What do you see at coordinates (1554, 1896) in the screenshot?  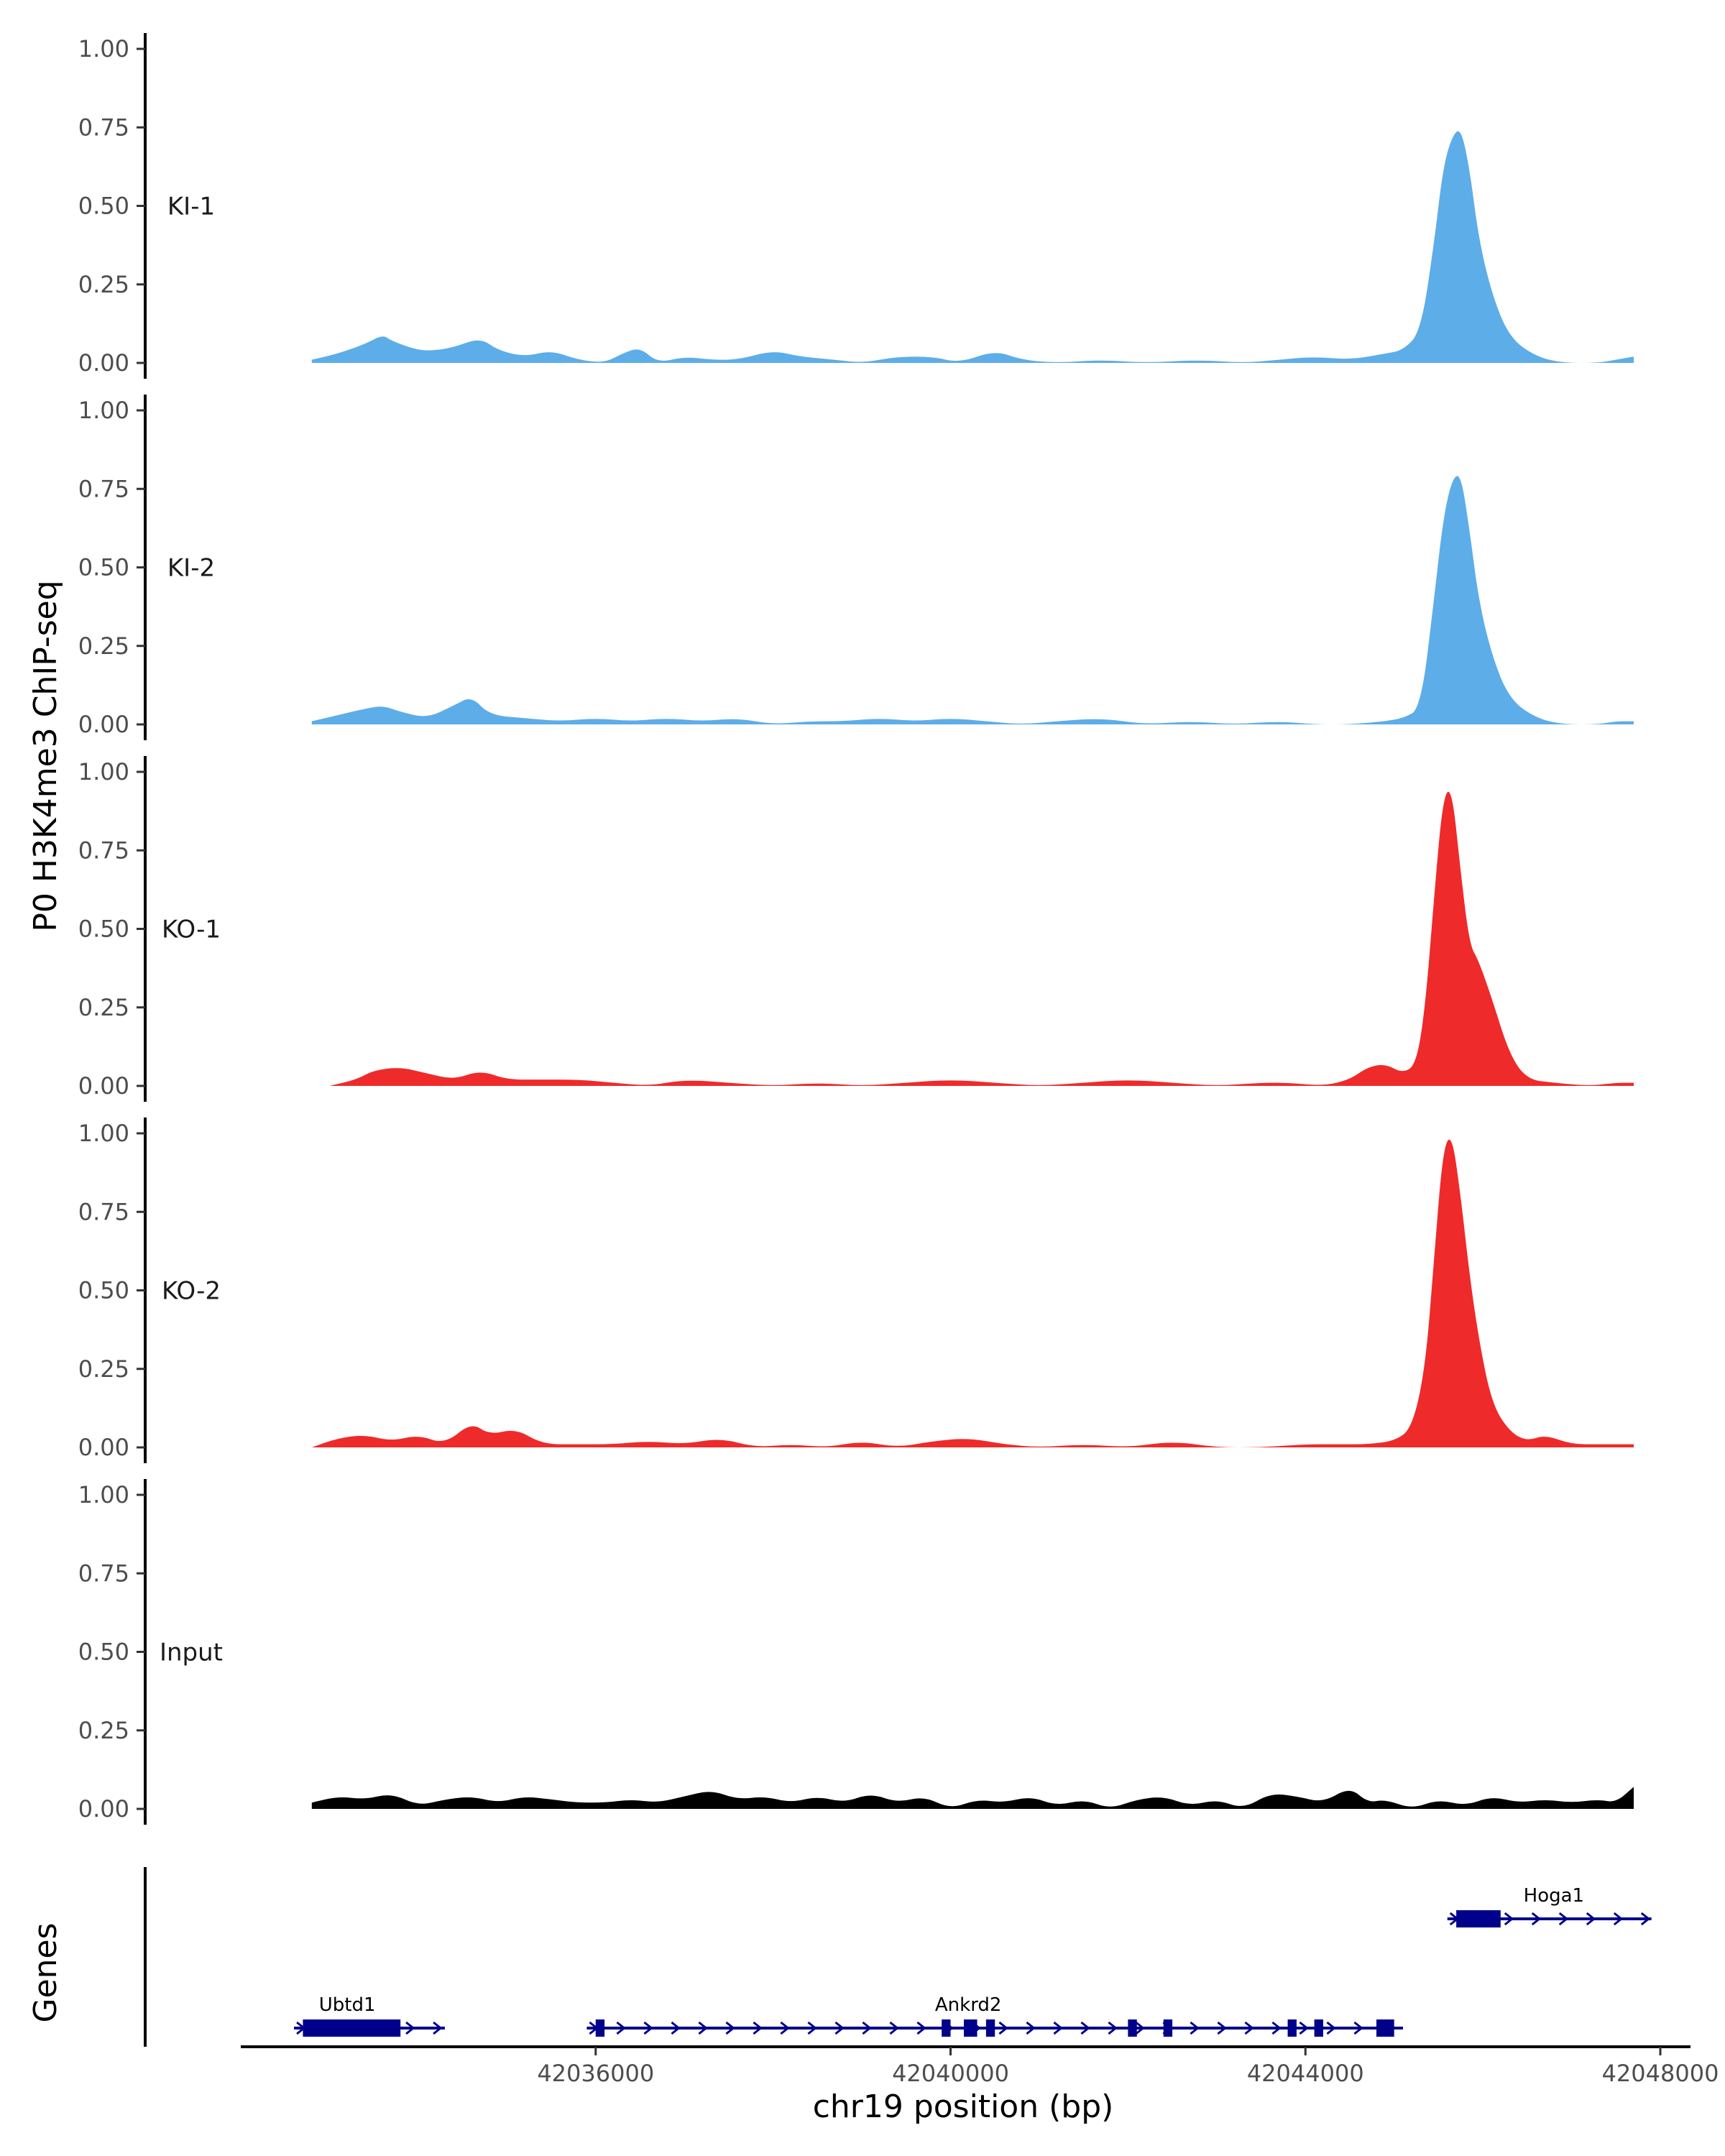 I see `gene-label-hoga1: Hoga1` at bounding box center [1554, 1896].